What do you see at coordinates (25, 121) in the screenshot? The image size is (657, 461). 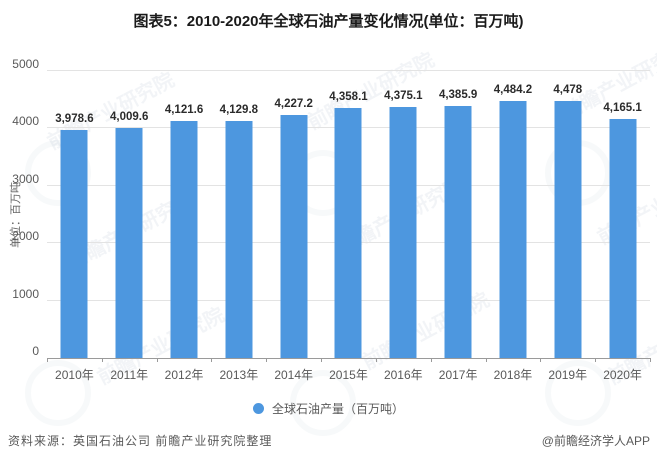 I see `y-tick-label: 4000` at bounding box center [25, 121].